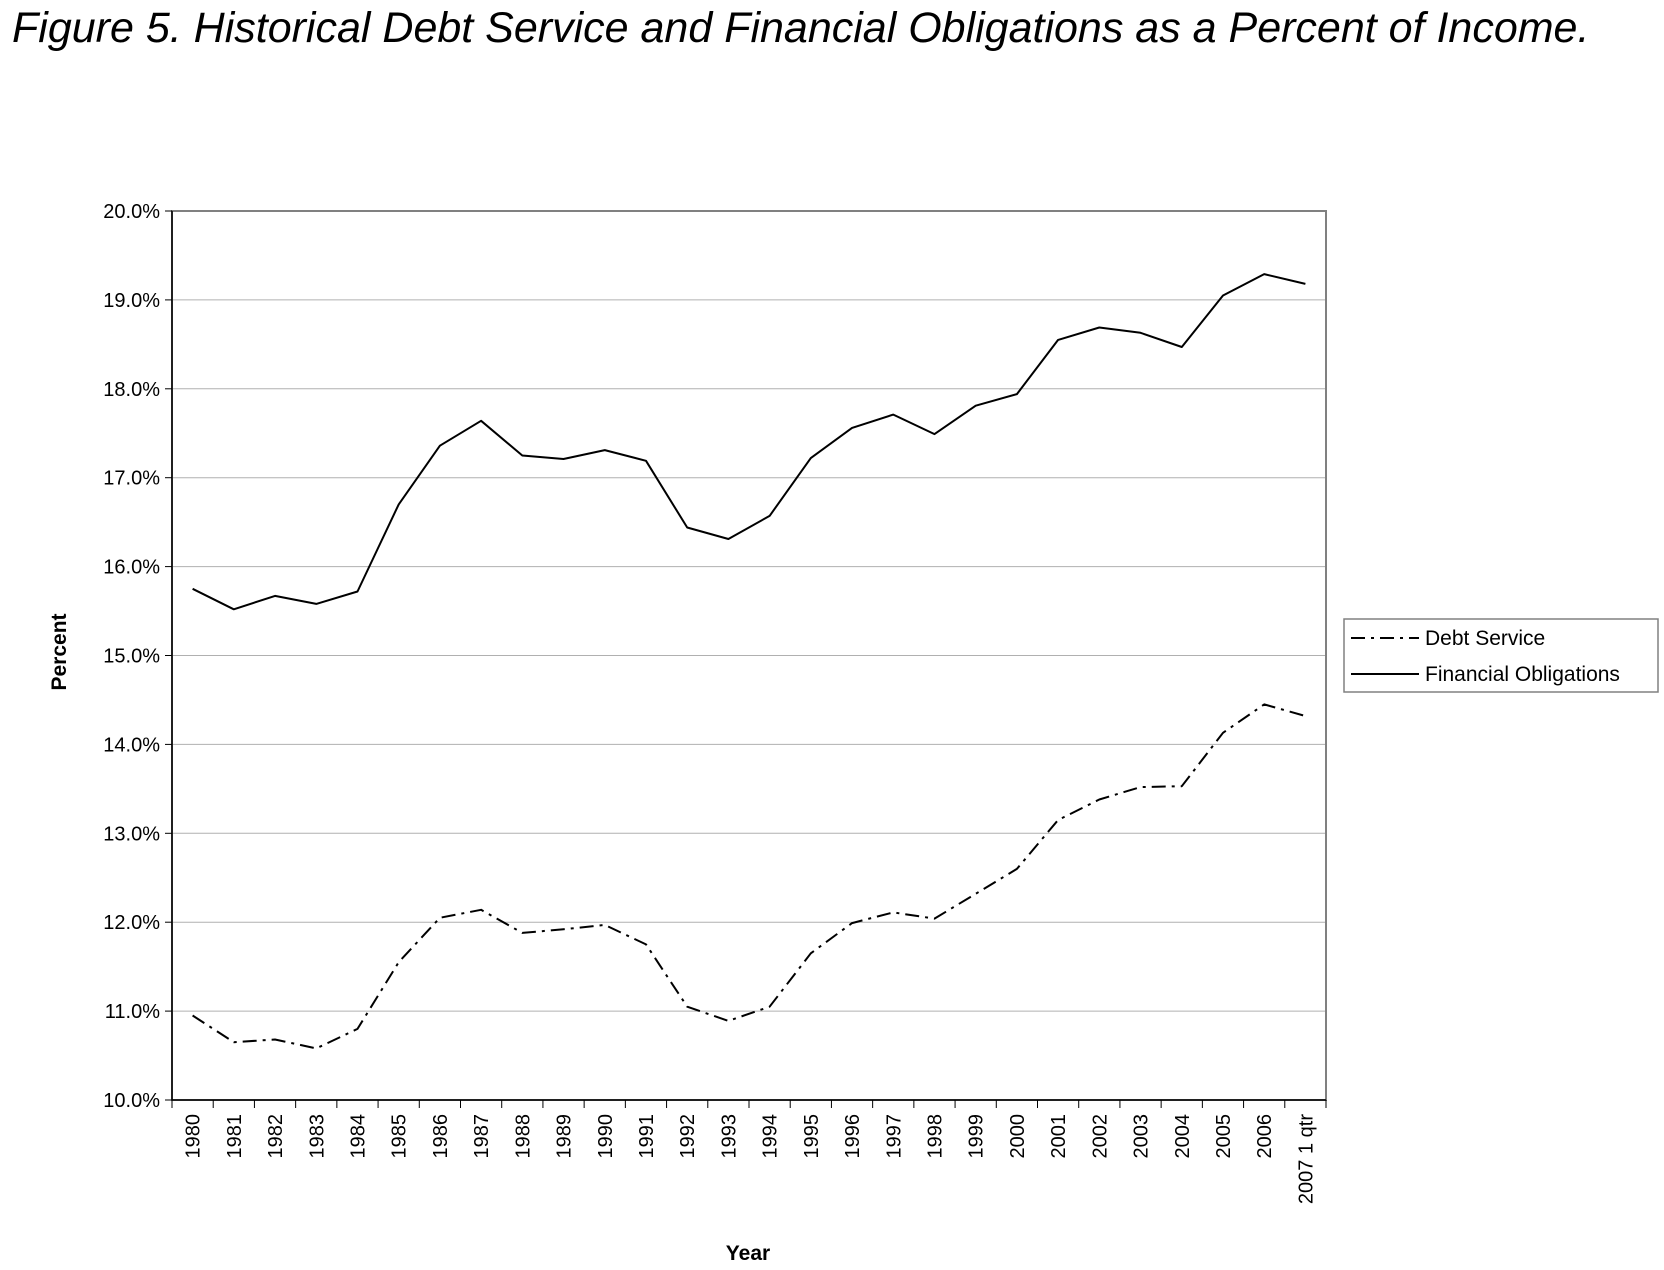 The height and width of the screenshot is (1270, 1664). What do you see at coordinates (358, 1136) in the screenshot?
I see `x-tick-label: 1984` at bounding box center [358, 1136].